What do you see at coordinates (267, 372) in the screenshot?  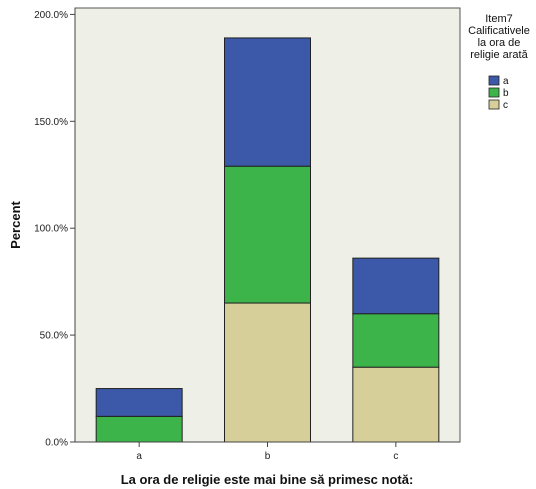 I see `bar-b-c` at bounding box center [267, 372].